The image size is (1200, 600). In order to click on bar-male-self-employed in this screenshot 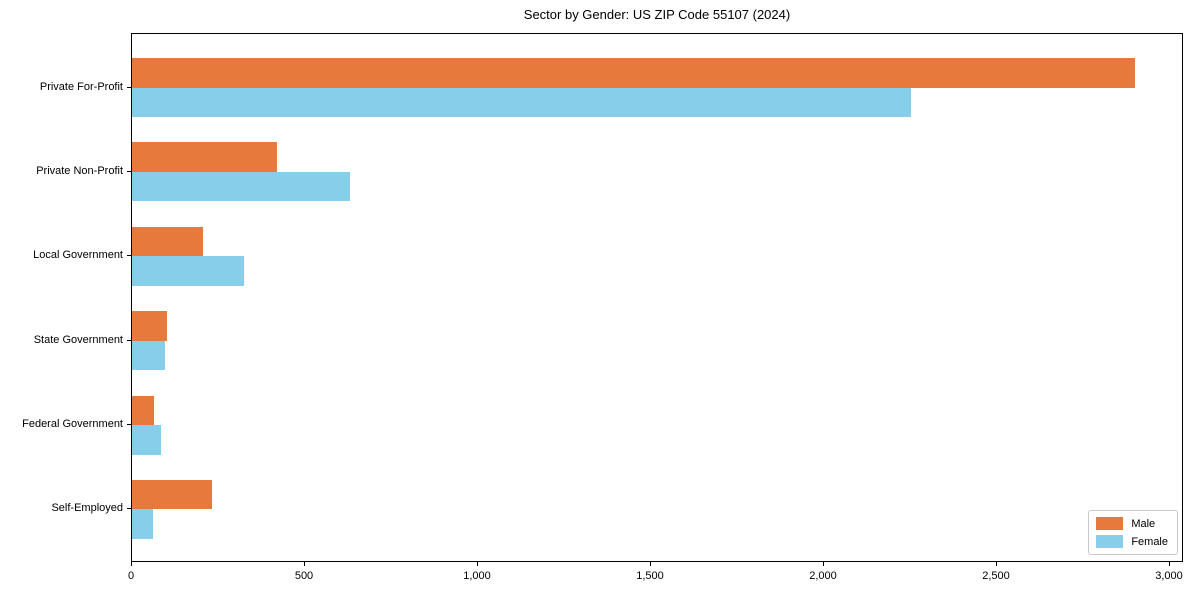, I will do `click(172, 494)`.